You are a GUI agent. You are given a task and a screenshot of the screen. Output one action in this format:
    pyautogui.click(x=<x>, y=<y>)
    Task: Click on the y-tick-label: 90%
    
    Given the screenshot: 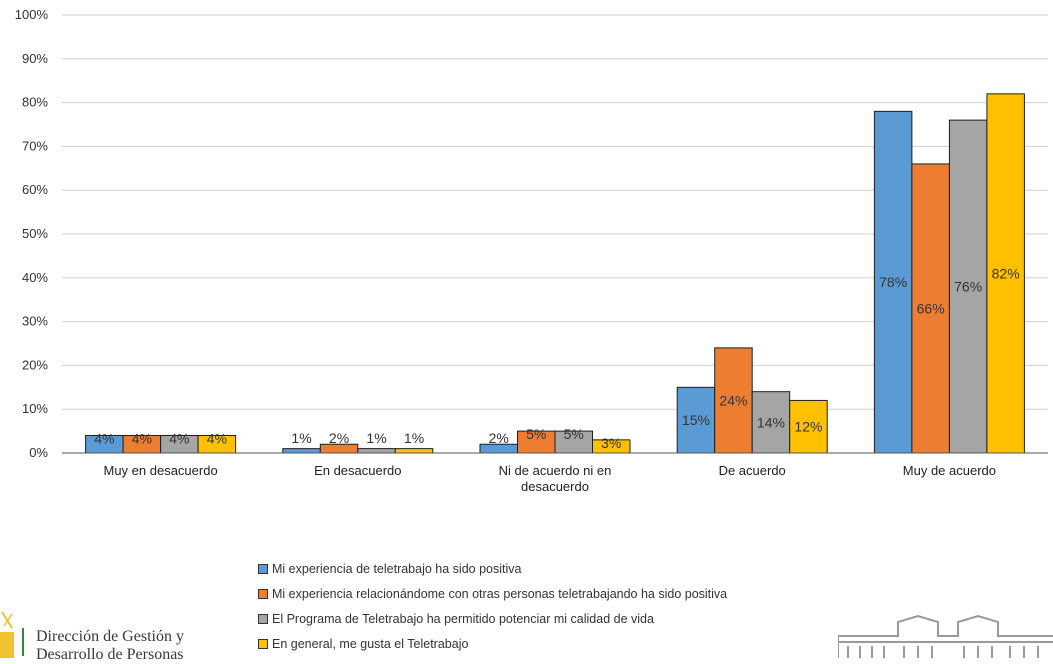 What is the action you would take?
    pyautogui.click(x=35, y=58)
    